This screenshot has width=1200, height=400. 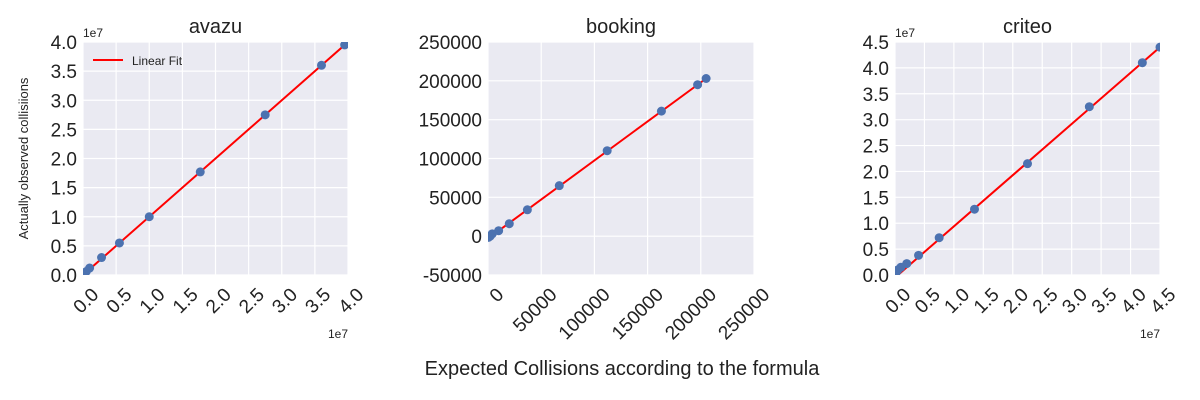 What do you see at coordinates (450, 43) in the screenshot?
I see `y-tick-label: 250000` at bounding box center [450, 43].